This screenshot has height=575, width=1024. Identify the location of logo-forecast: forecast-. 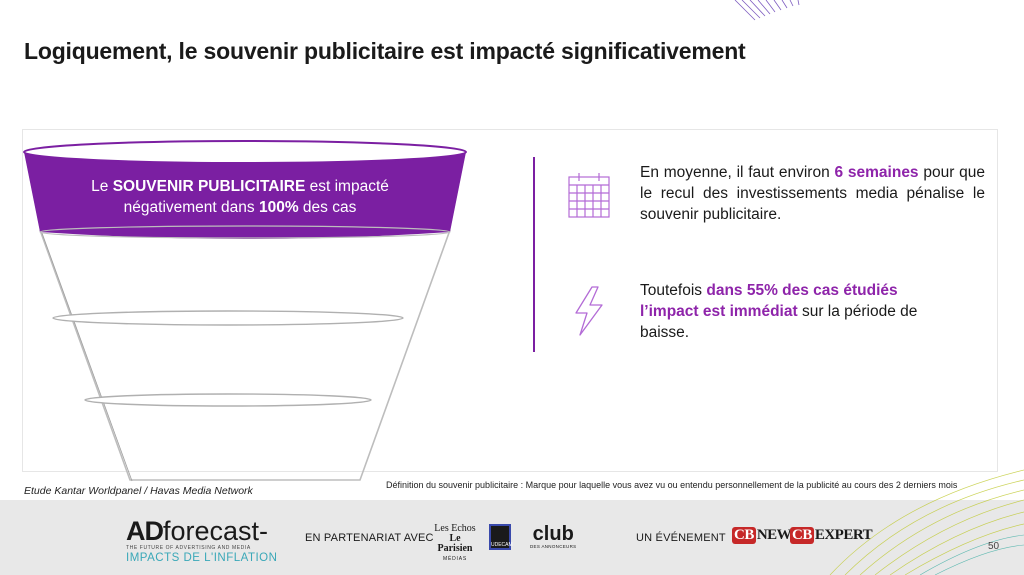
(216, 531).